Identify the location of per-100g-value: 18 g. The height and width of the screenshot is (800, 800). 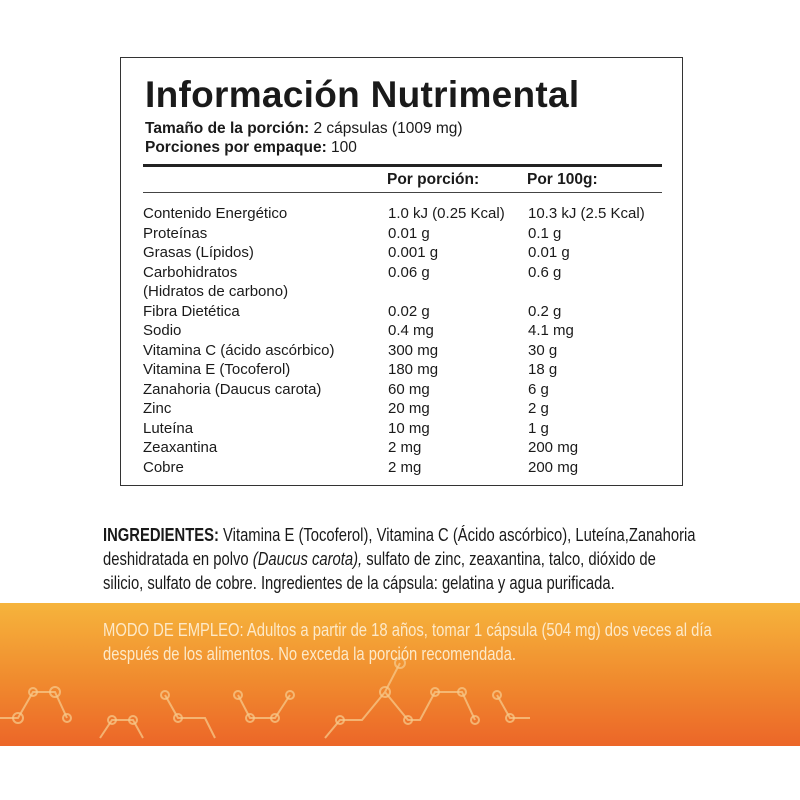
(543, 369).